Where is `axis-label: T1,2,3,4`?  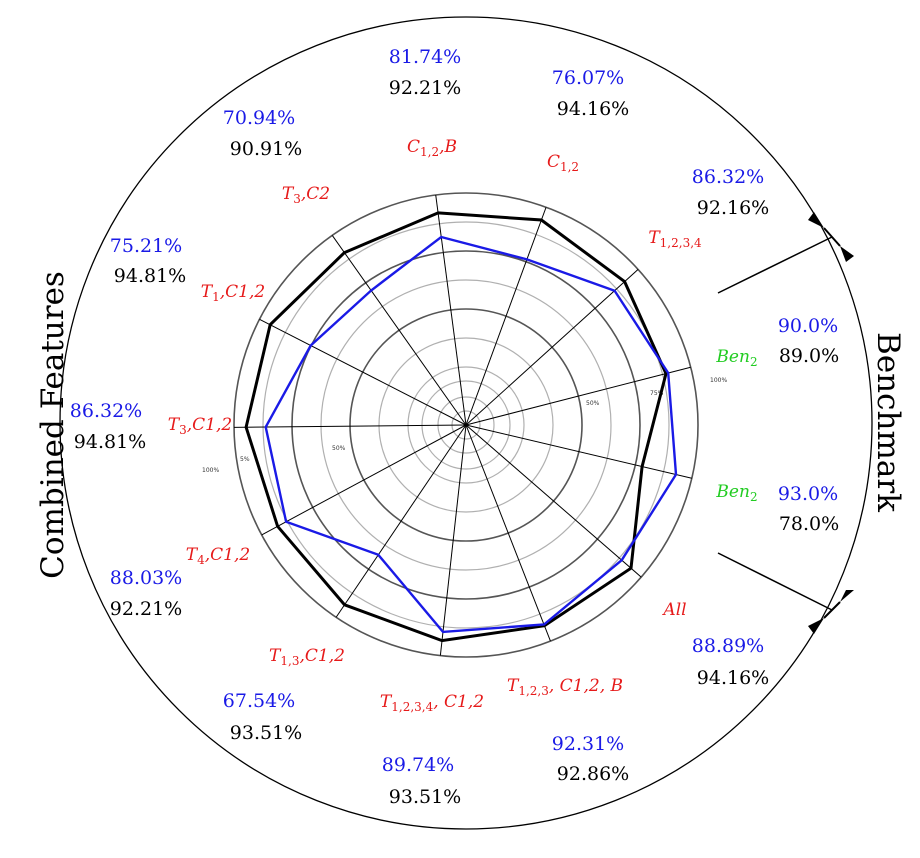
axis-label: T1,2,3,4 is located at coordinates (675, 239).